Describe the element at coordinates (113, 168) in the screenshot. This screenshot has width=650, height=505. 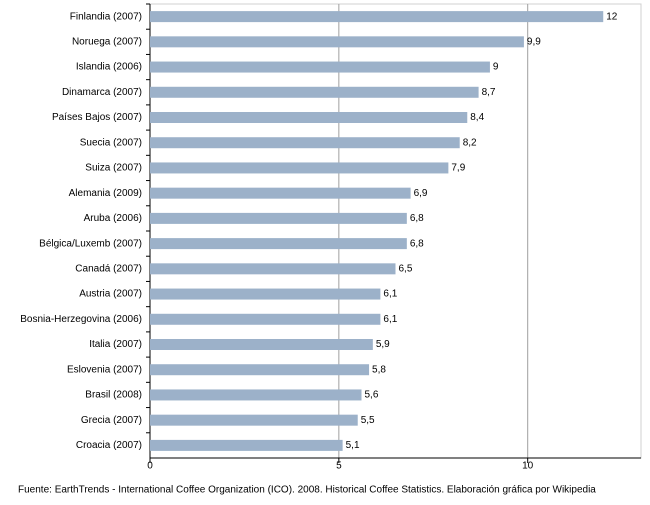
I see `y-tick-label: Suiza (2007)` at that location.